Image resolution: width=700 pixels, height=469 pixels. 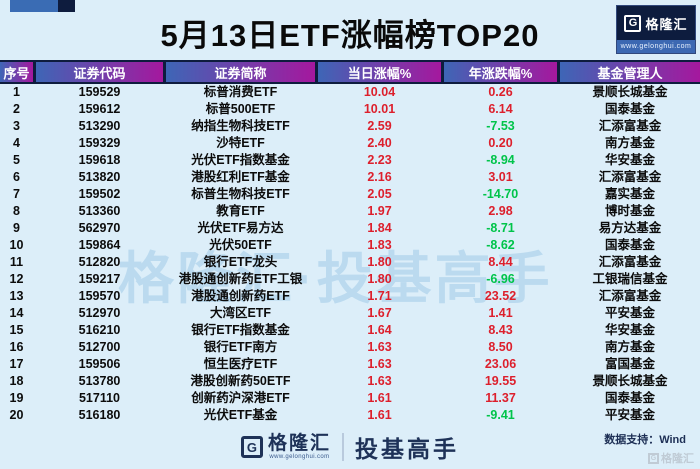 What do you see at coordinates (240, 194) in the screenshot?
I see `security-name: 标普生物科技ETF` at bounding box center [240, 194].